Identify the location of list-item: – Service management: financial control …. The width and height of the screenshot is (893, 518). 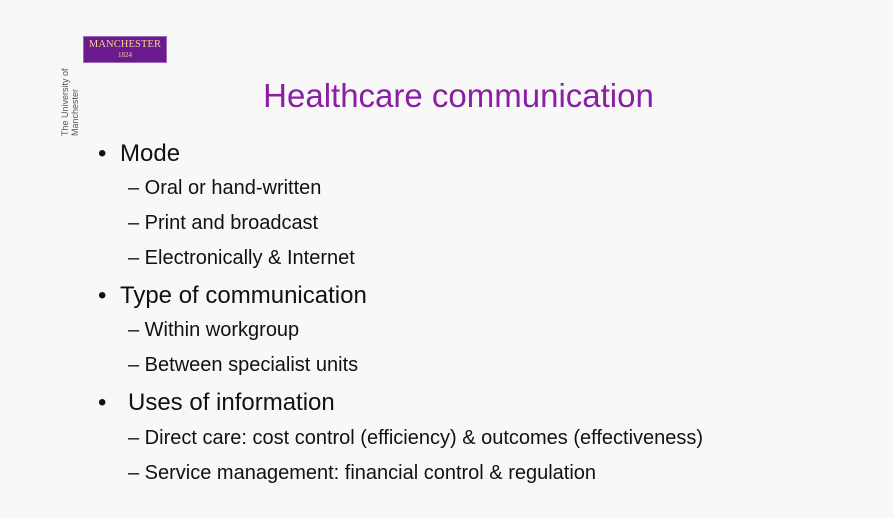
(362, 473).